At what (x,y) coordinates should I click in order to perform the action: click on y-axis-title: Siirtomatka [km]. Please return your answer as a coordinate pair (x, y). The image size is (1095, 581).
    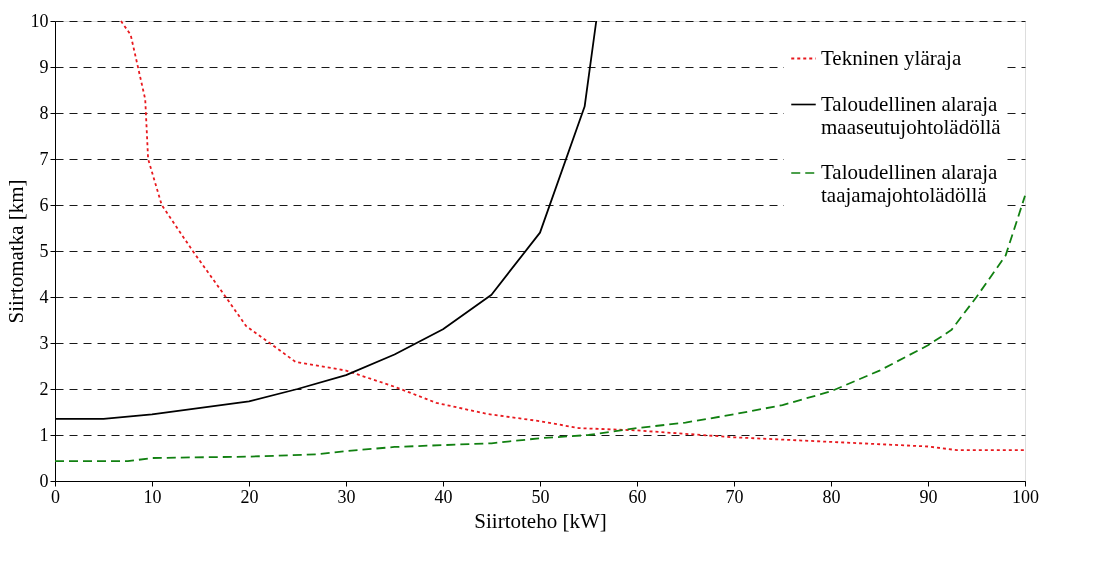
    Looking at the image, I should click on (15, 251).